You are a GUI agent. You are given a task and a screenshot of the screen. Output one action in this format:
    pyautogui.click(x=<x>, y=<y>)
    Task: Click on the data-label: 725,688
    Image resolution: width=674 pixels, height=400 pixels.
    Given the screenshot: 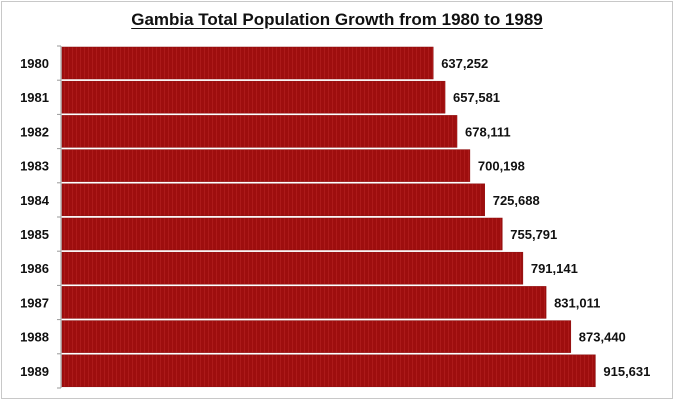 What is the action you would take?
    pyautogui.click(x=516, y=200)
    